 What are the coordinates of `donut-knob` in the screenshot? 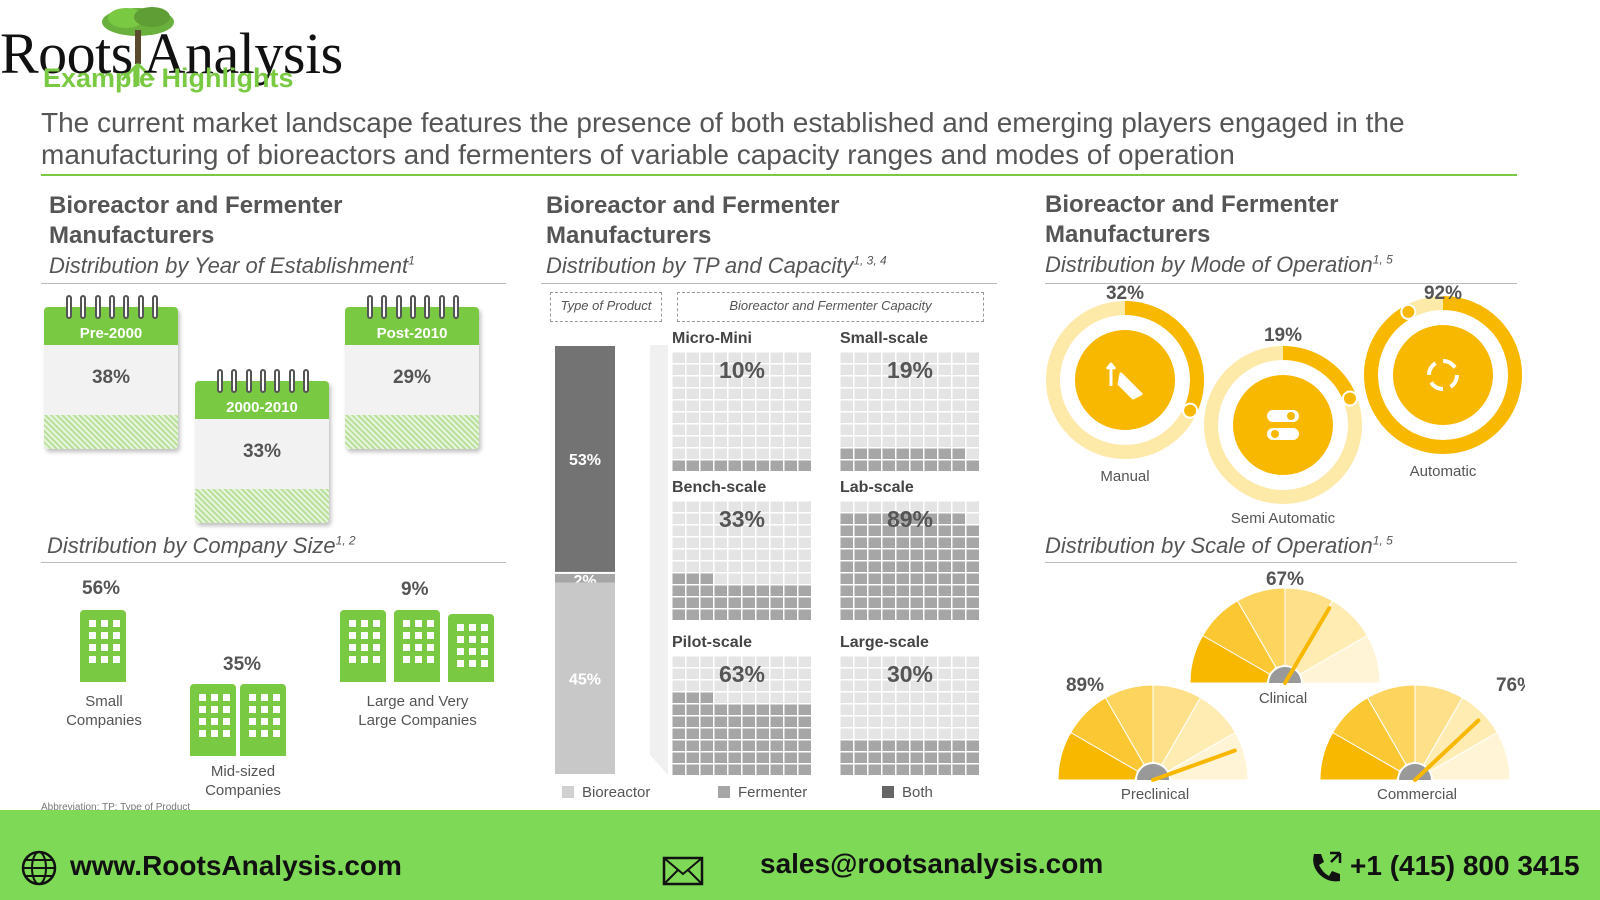 It's located at (1349, 398).